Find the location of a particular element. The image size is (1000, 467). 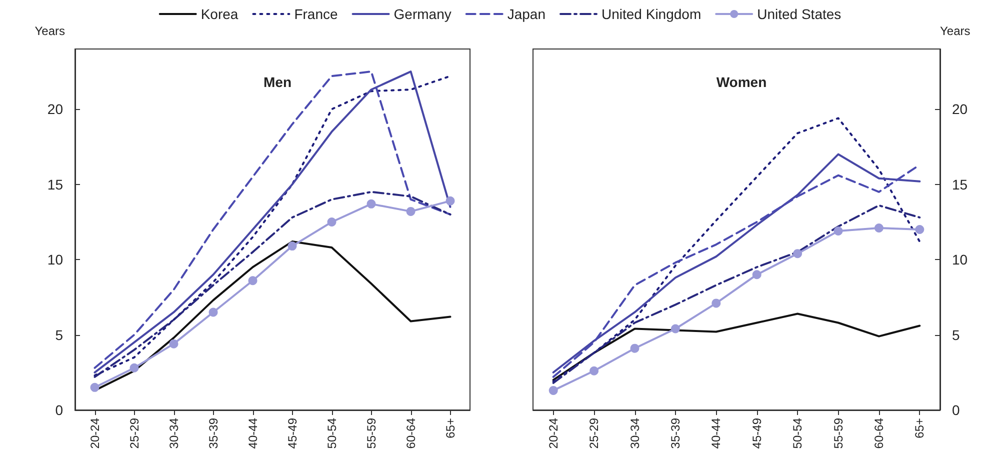

legend-label: Japan is located at coordinates (526, 14).